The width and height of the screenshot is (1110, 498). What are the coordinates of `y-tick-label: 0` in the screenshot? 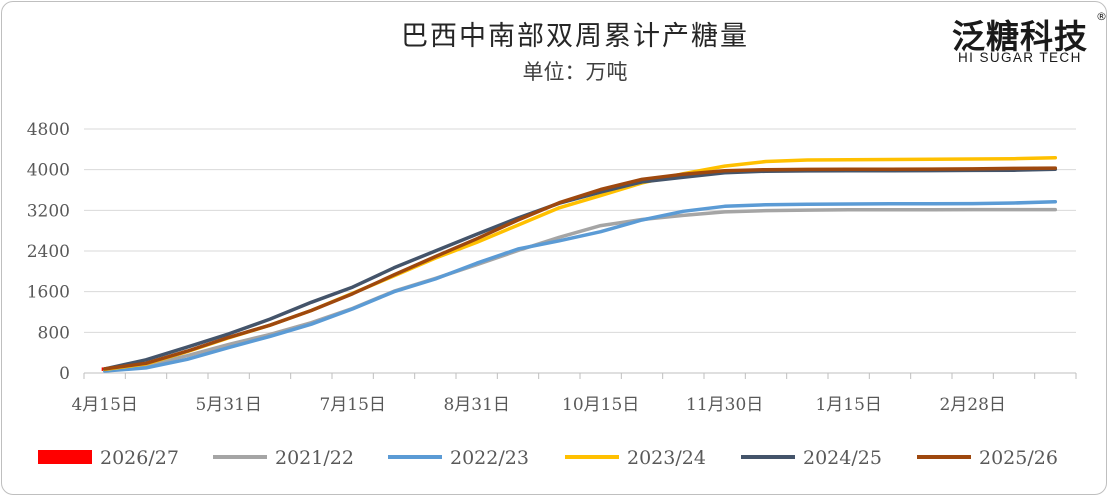 It's located at (64, 374).